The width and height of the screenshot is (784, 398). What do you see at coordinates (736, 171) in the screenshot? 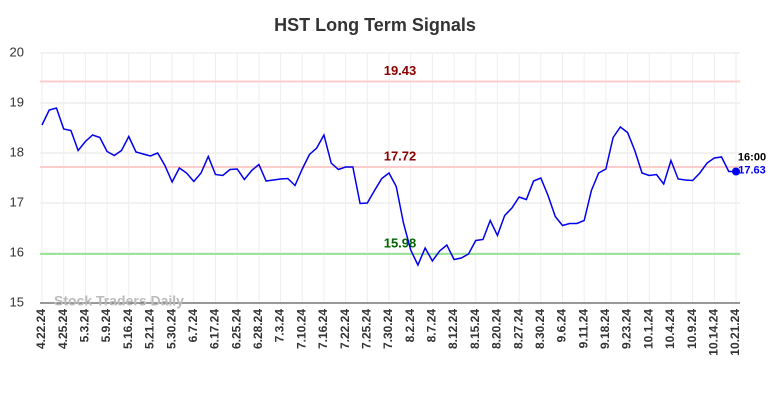
I see `last-point` at bounding box center [736, 171].